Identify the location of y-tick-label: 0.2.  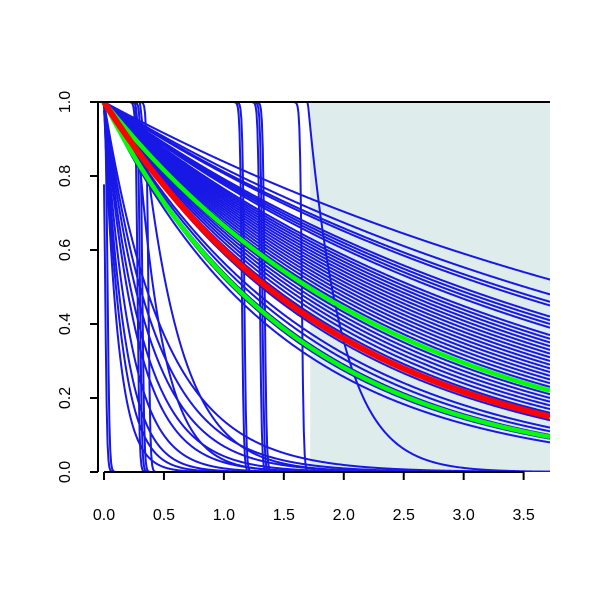
(65, 398).